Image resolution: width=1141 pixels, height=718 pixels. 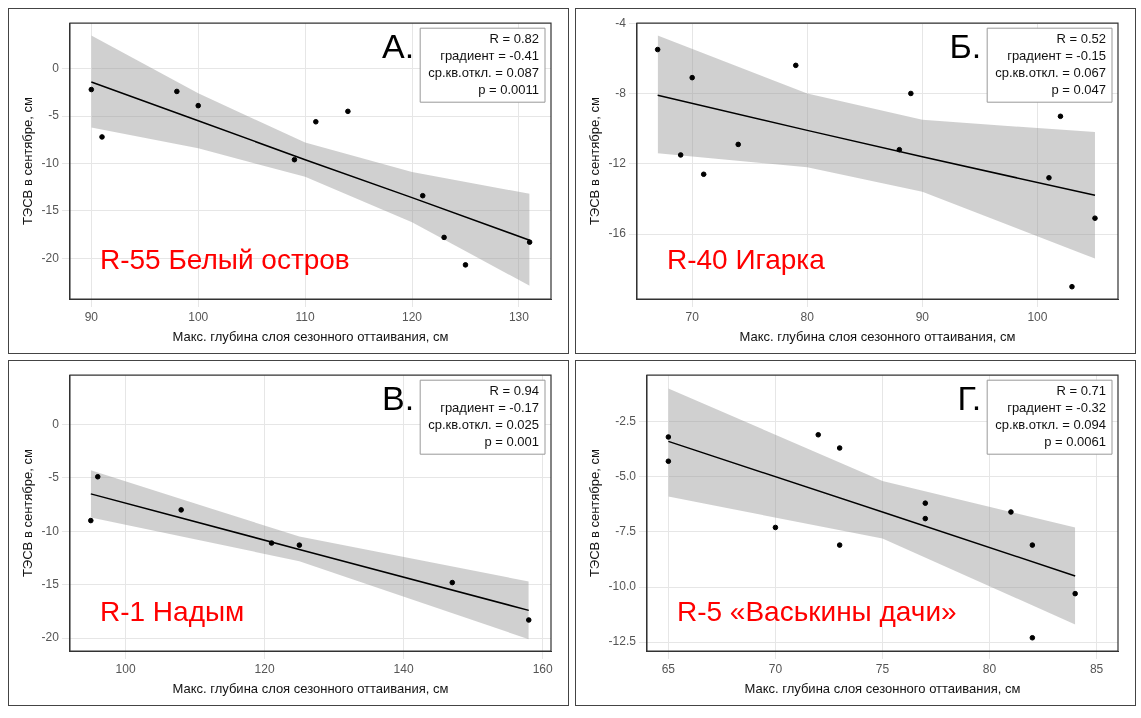 I want to click on annotation: градиент = -0.17, so click(x=489, y=408).